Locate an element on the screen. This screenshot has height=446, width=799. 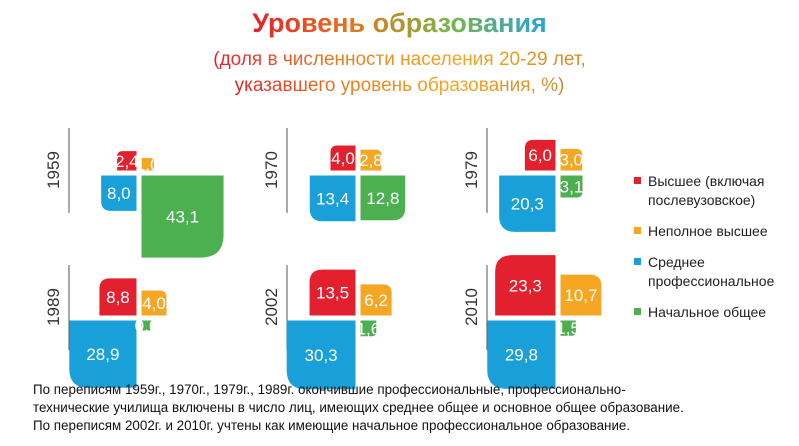
data-label-2002-primary-general: 1,6 is located at coordinates (369, 328).